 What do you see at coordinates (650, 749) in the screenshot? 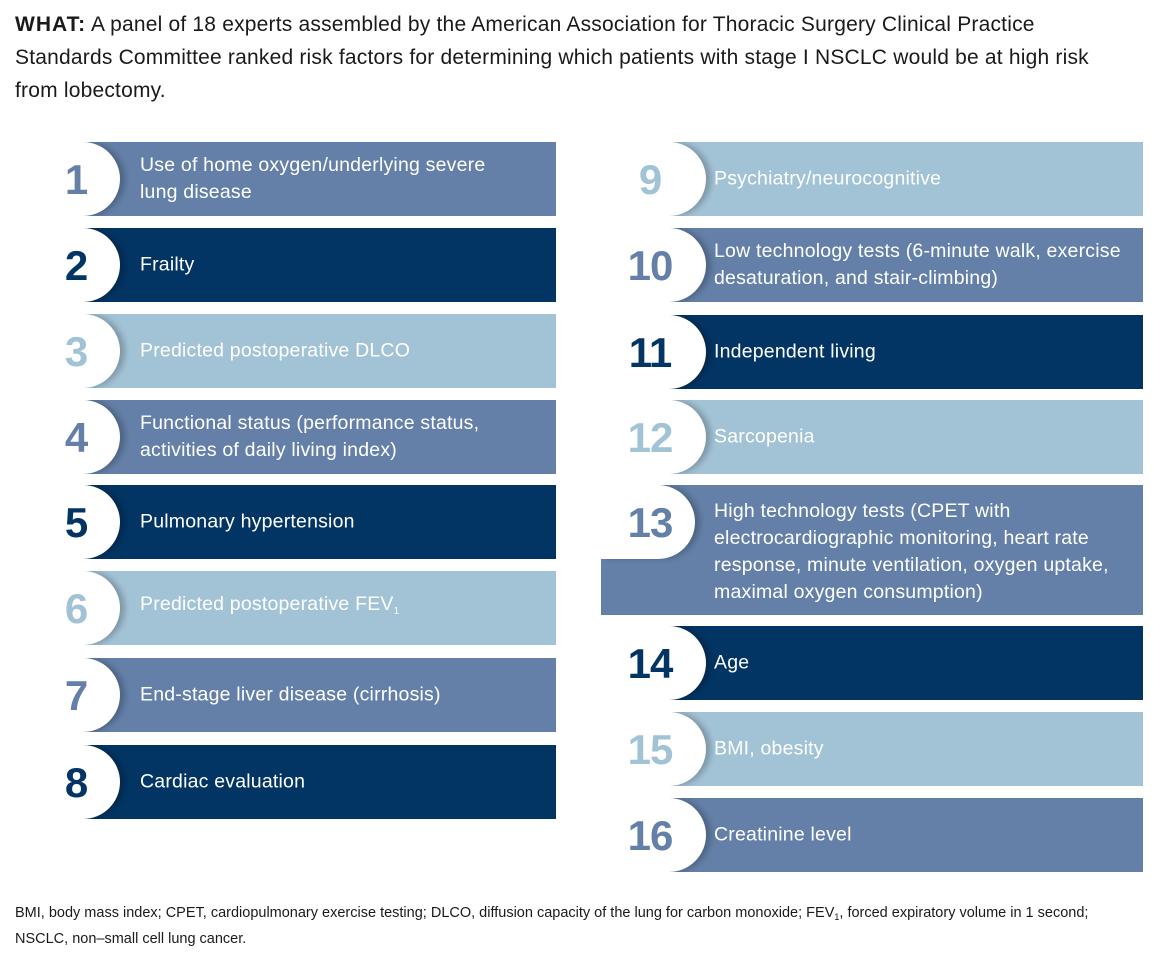
I see `rank-number: 15` at bounding box center [650, 749].